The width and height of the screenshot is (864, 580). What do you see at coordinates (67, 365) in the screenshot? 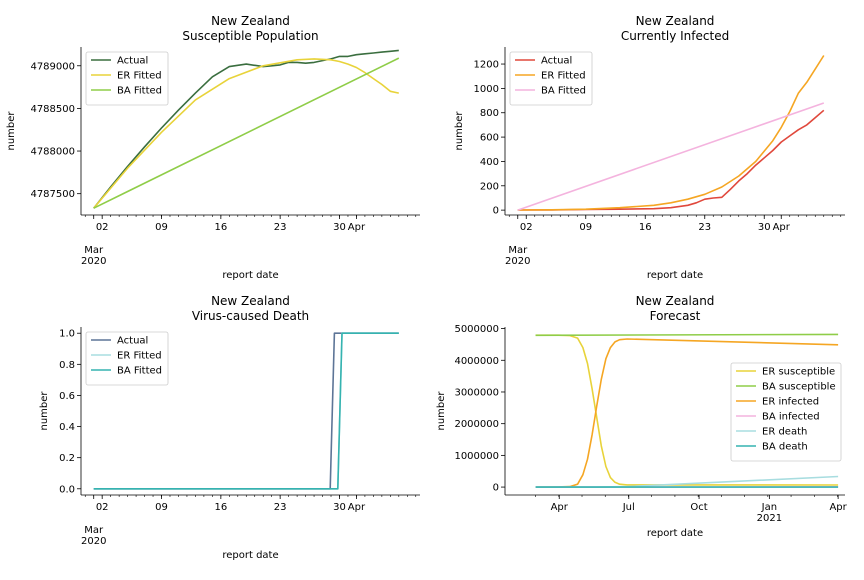
I see `y-tick-label: 0.8` at bounding box center [67, 365].